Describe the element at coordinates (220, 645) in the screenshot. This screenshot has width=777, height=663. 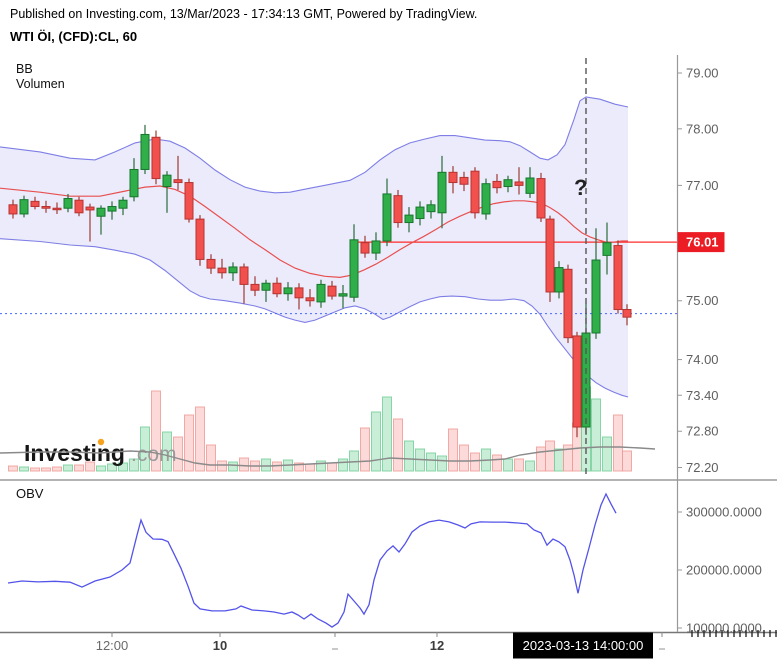
I see `time-label: 10` at that location.